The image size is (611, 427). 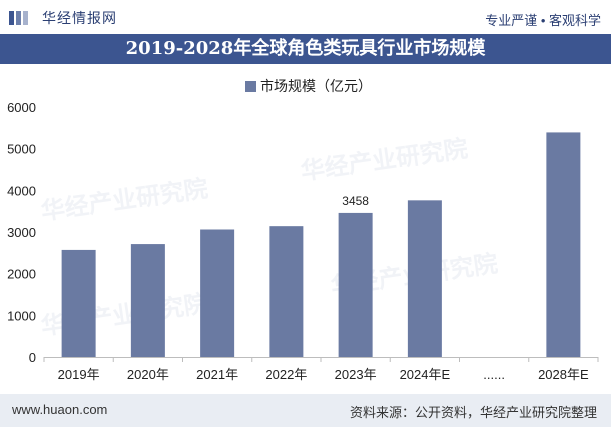 I want to click on legend-label: 市场规模（亿元）, so click(x=316, y=86).